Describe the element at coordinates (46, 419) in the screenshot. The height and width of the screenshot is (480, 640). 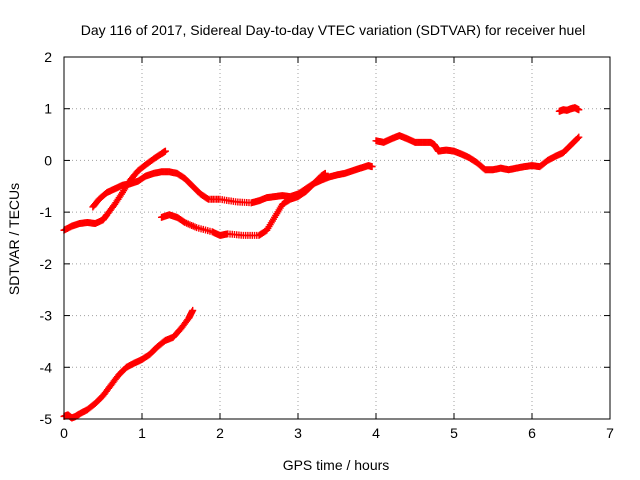
I see `y-tick-label: -5` at that location.